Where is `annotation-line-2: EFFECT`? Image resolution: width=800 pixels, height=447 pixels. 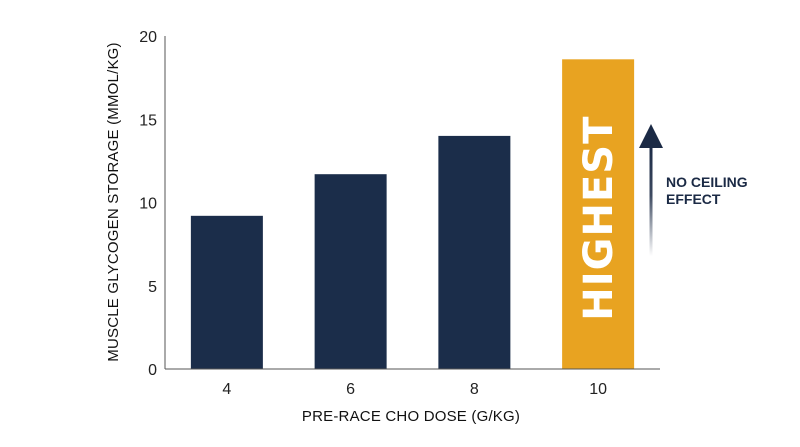 annotation-line-2: EFFECT is located at coordinates (693, 199).